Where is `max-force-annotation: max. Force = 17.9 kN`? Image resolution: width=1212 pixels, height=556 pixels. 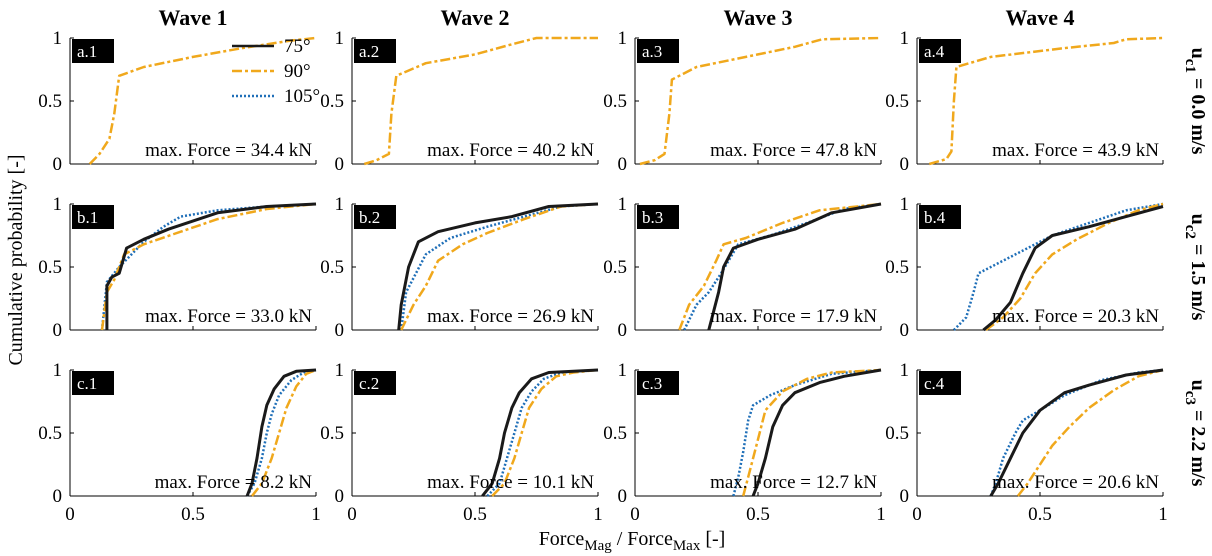 max-force-annotation: max. Force = 17.9 kN is located at coordinates (793, 316).